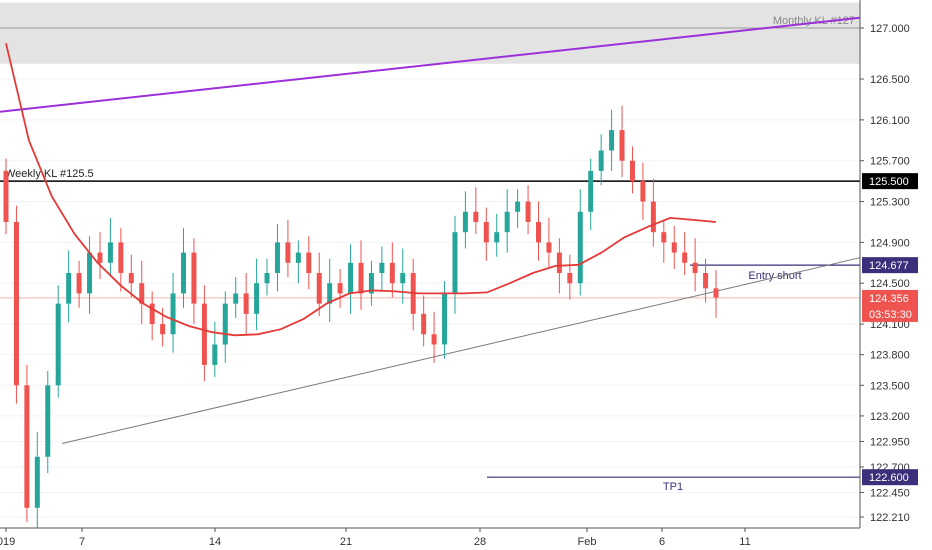 The image size is (932, 550). What do you see at coordinates (890, 284) in the screenshot?
I see `y-tick-label: 124.500` at bounding box center [890, 284].